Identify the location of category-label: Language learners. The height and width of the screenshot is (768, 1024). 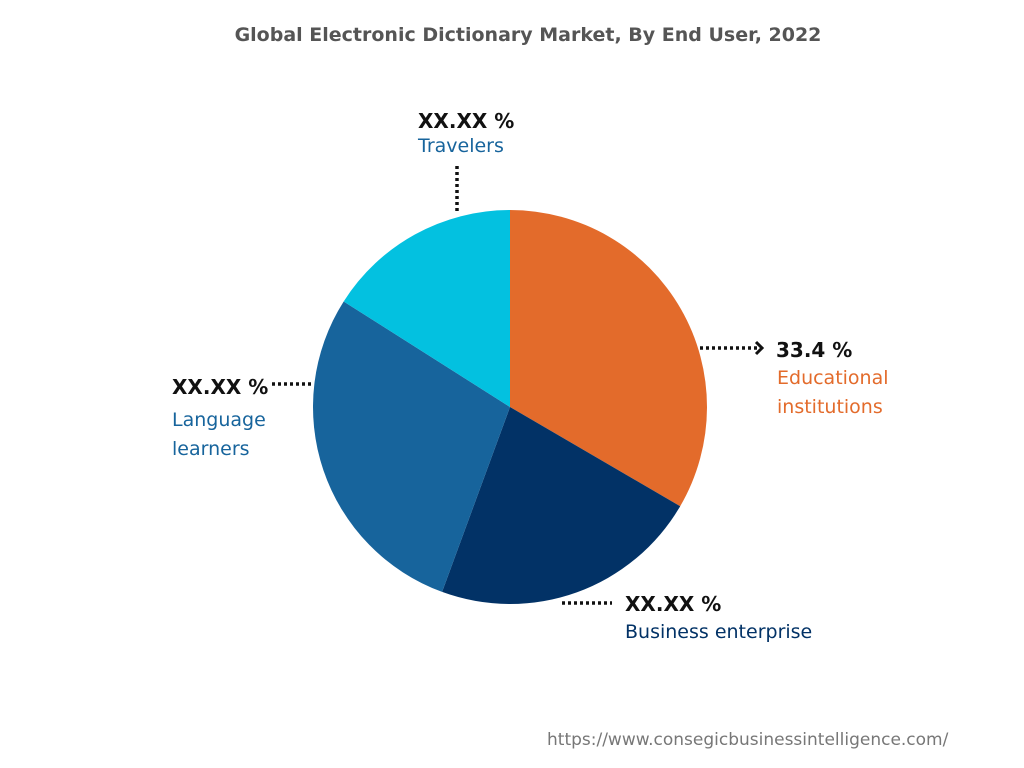
(219, 434).